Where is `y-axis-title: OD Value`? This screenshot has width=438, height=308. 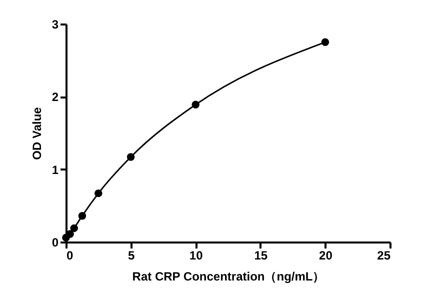 y-axis-title: OD Value is located at coordinates (37, 133).